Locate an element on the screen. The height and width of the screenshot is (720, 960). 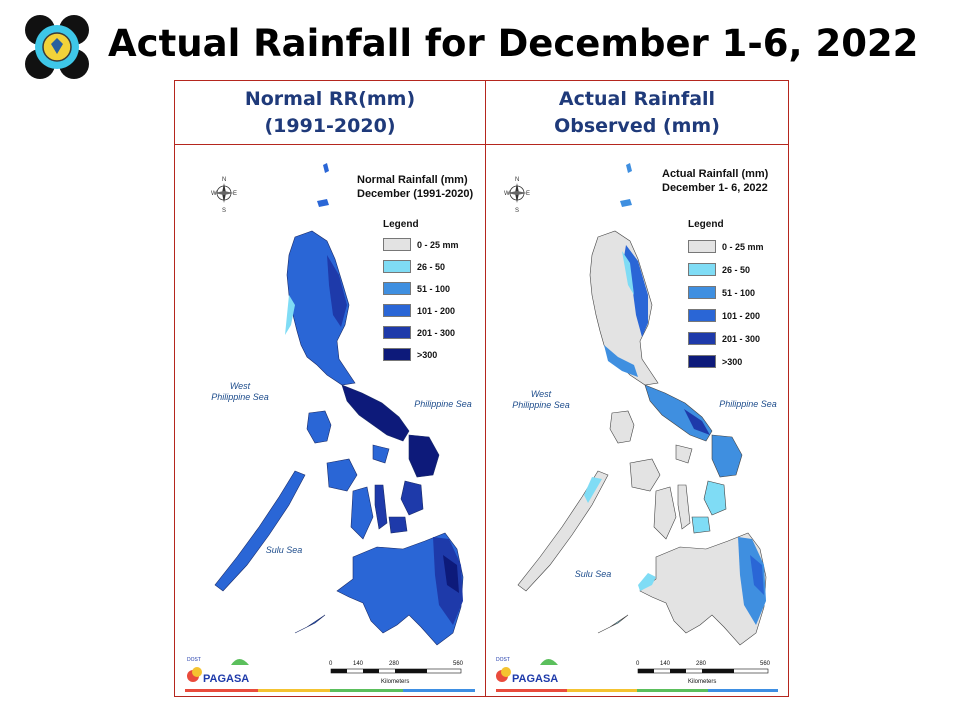
actual-legend-item: 51 - 100 is located at coordinates (721, 292).